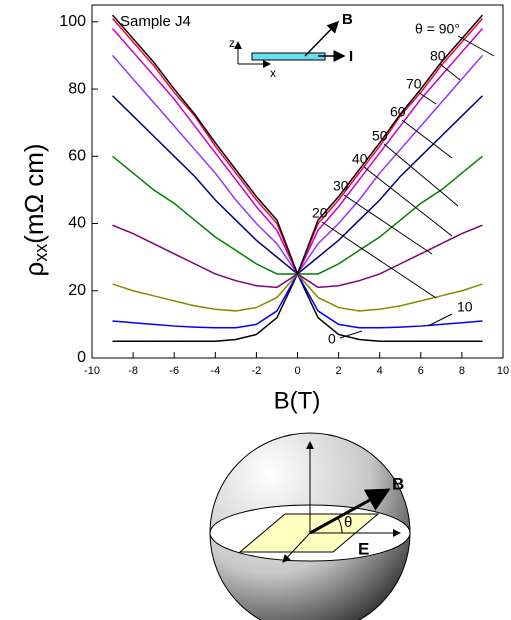 The image size is (511, 620). What do you see at coordinates (77, 290) in the screenshot?
I see `y-tick-label: 20` at bounding box center [77, 290].